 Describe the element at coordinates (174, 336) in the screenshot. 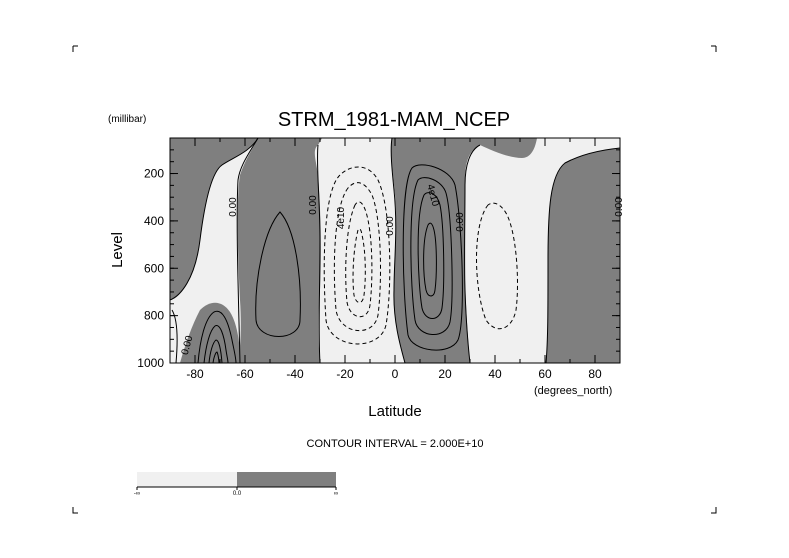

I see `zero-contour-bottom-left` at that location.